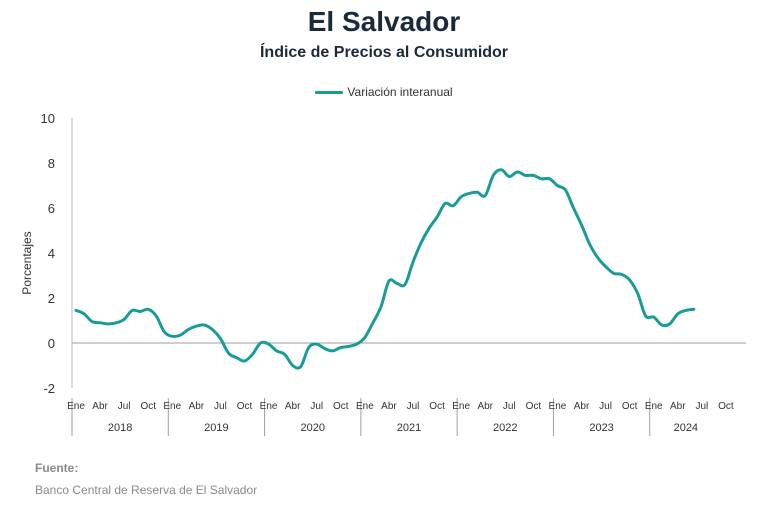  I want to click on y-tick-label: 2, so click(51, 298).